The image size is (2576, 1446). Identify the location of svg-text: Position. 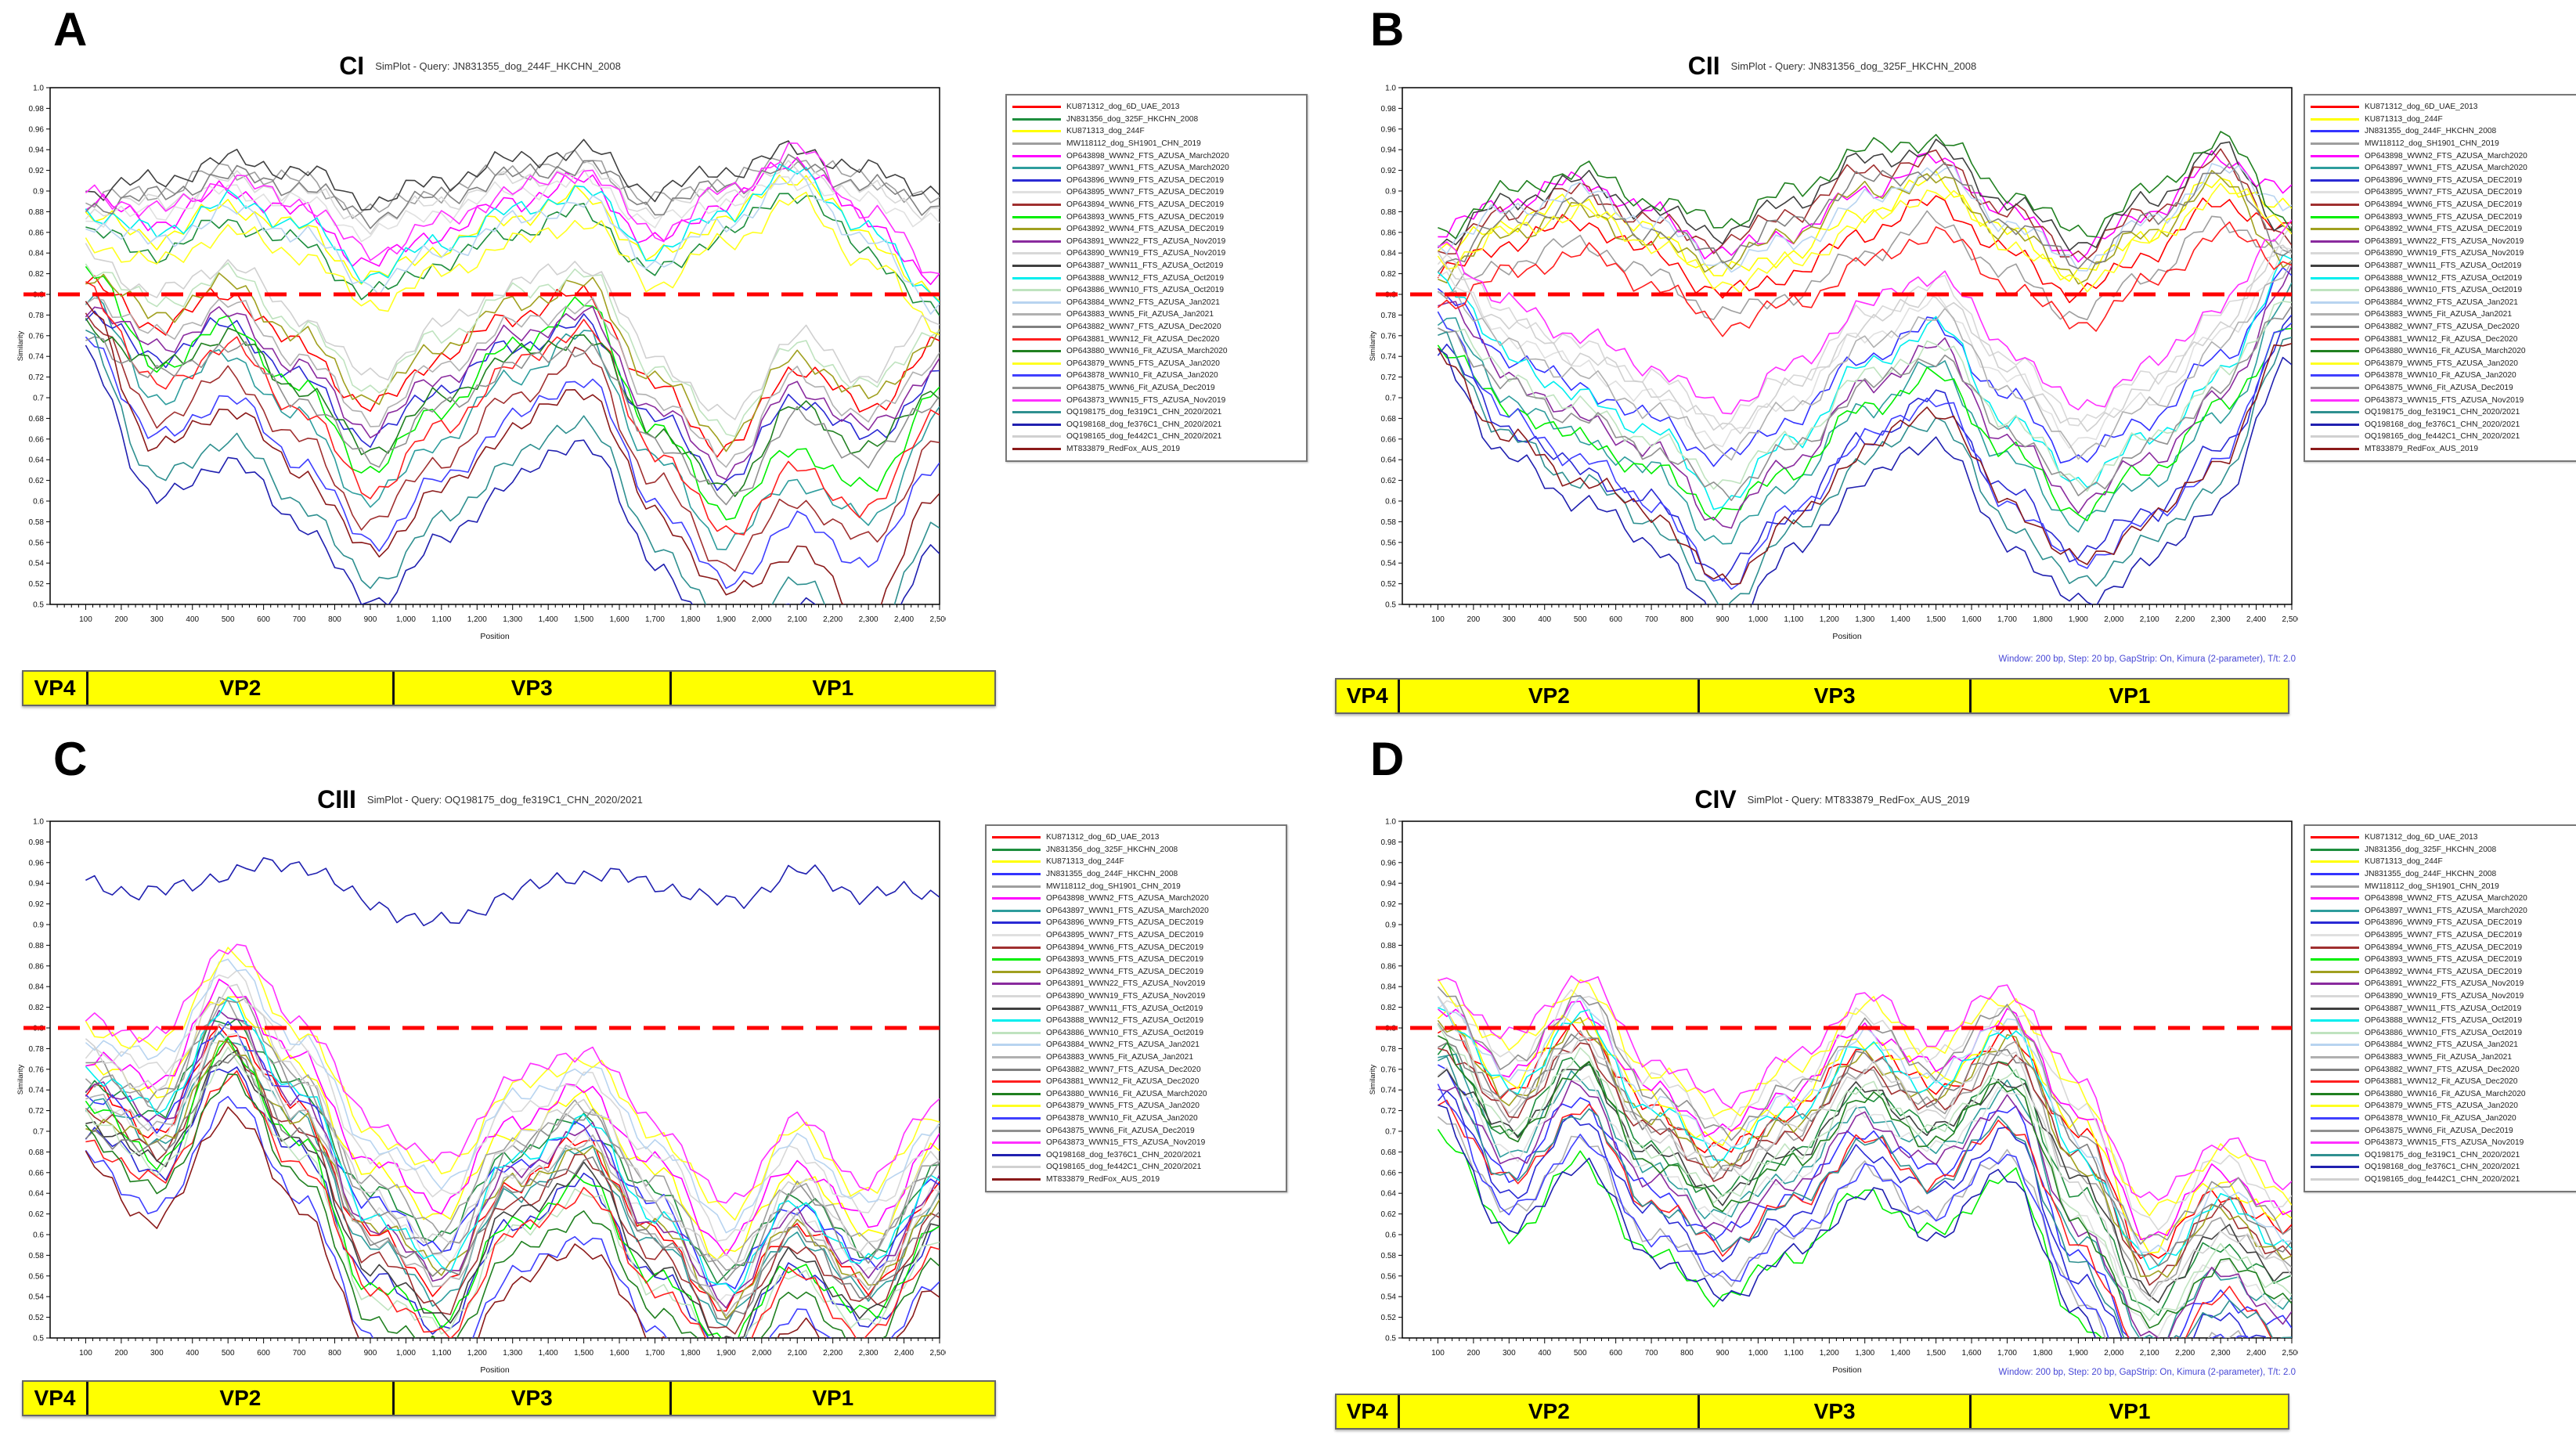
(495, 636).